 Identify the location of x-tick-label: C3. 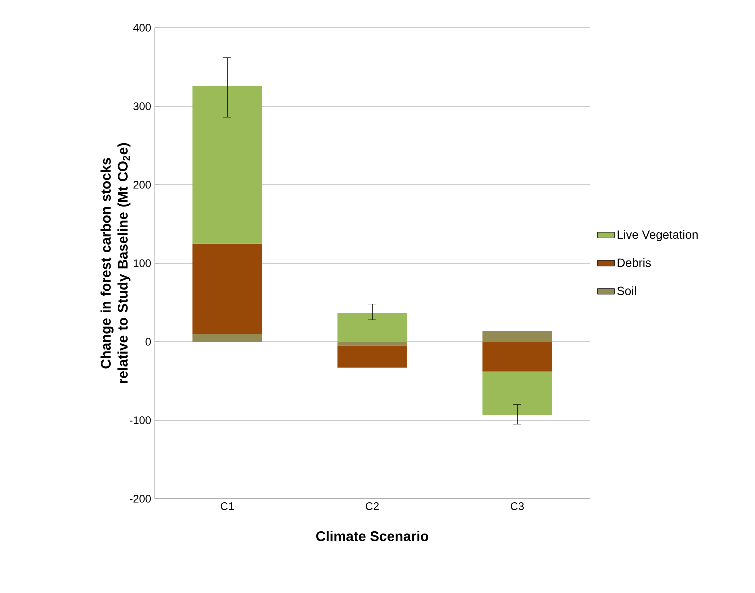
(517, 506).